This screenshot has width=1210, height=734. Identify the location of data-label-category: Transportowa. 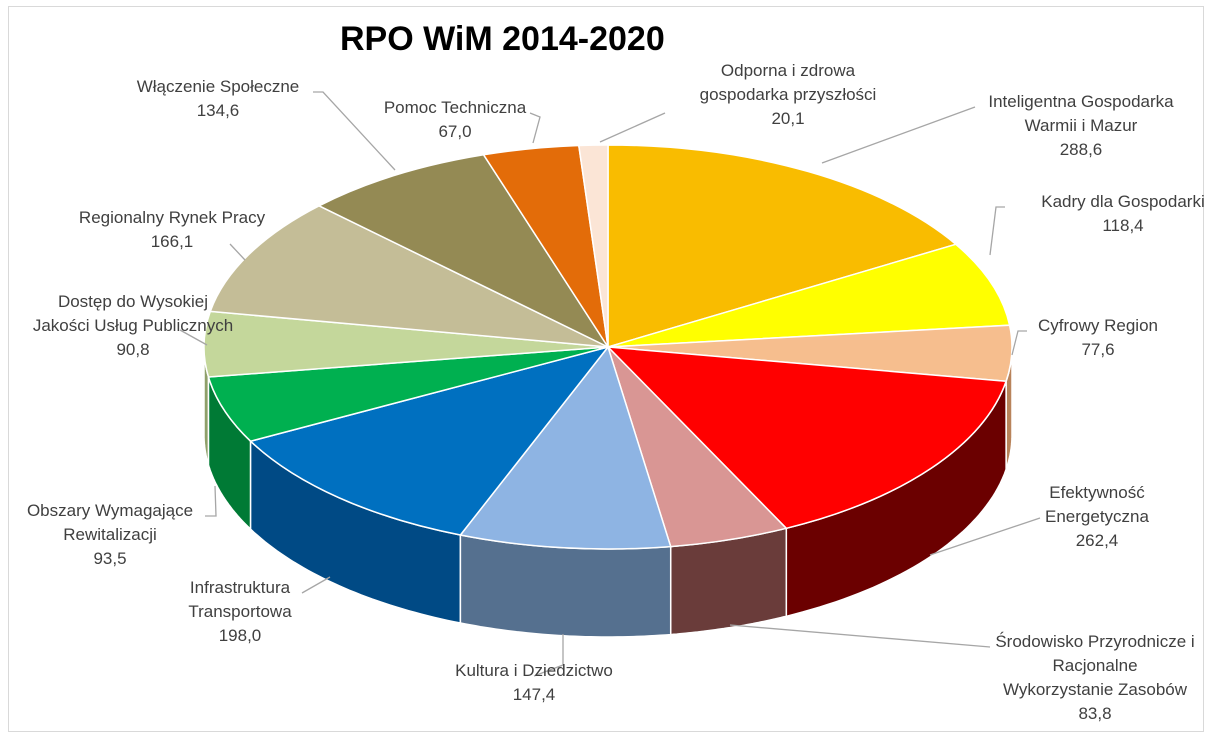
(240, 611).